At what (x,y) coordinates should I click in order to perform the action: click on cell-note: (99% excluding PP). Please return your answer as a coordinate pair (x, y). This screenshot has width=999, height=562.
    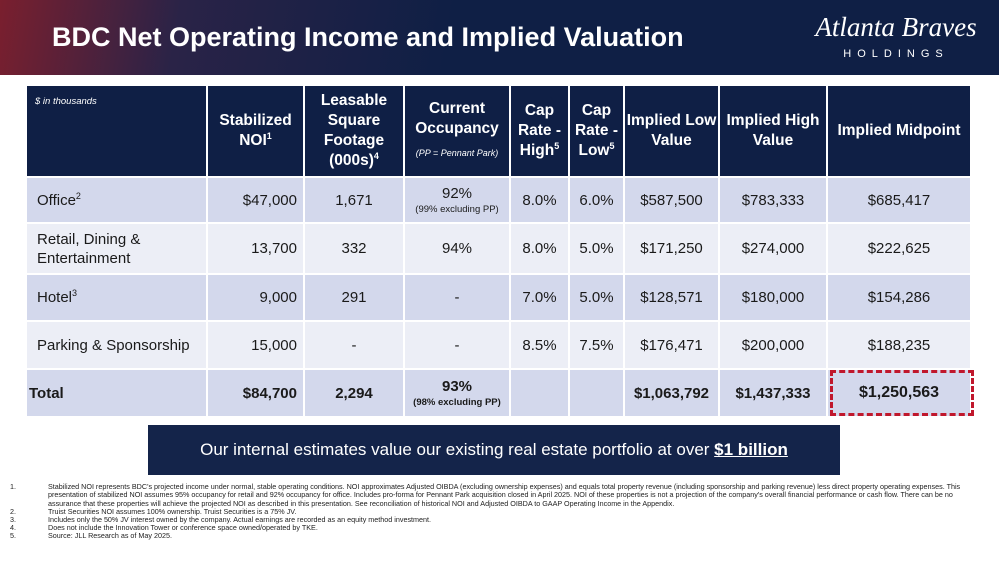
    Looking at the image, I should click on (457, 209).